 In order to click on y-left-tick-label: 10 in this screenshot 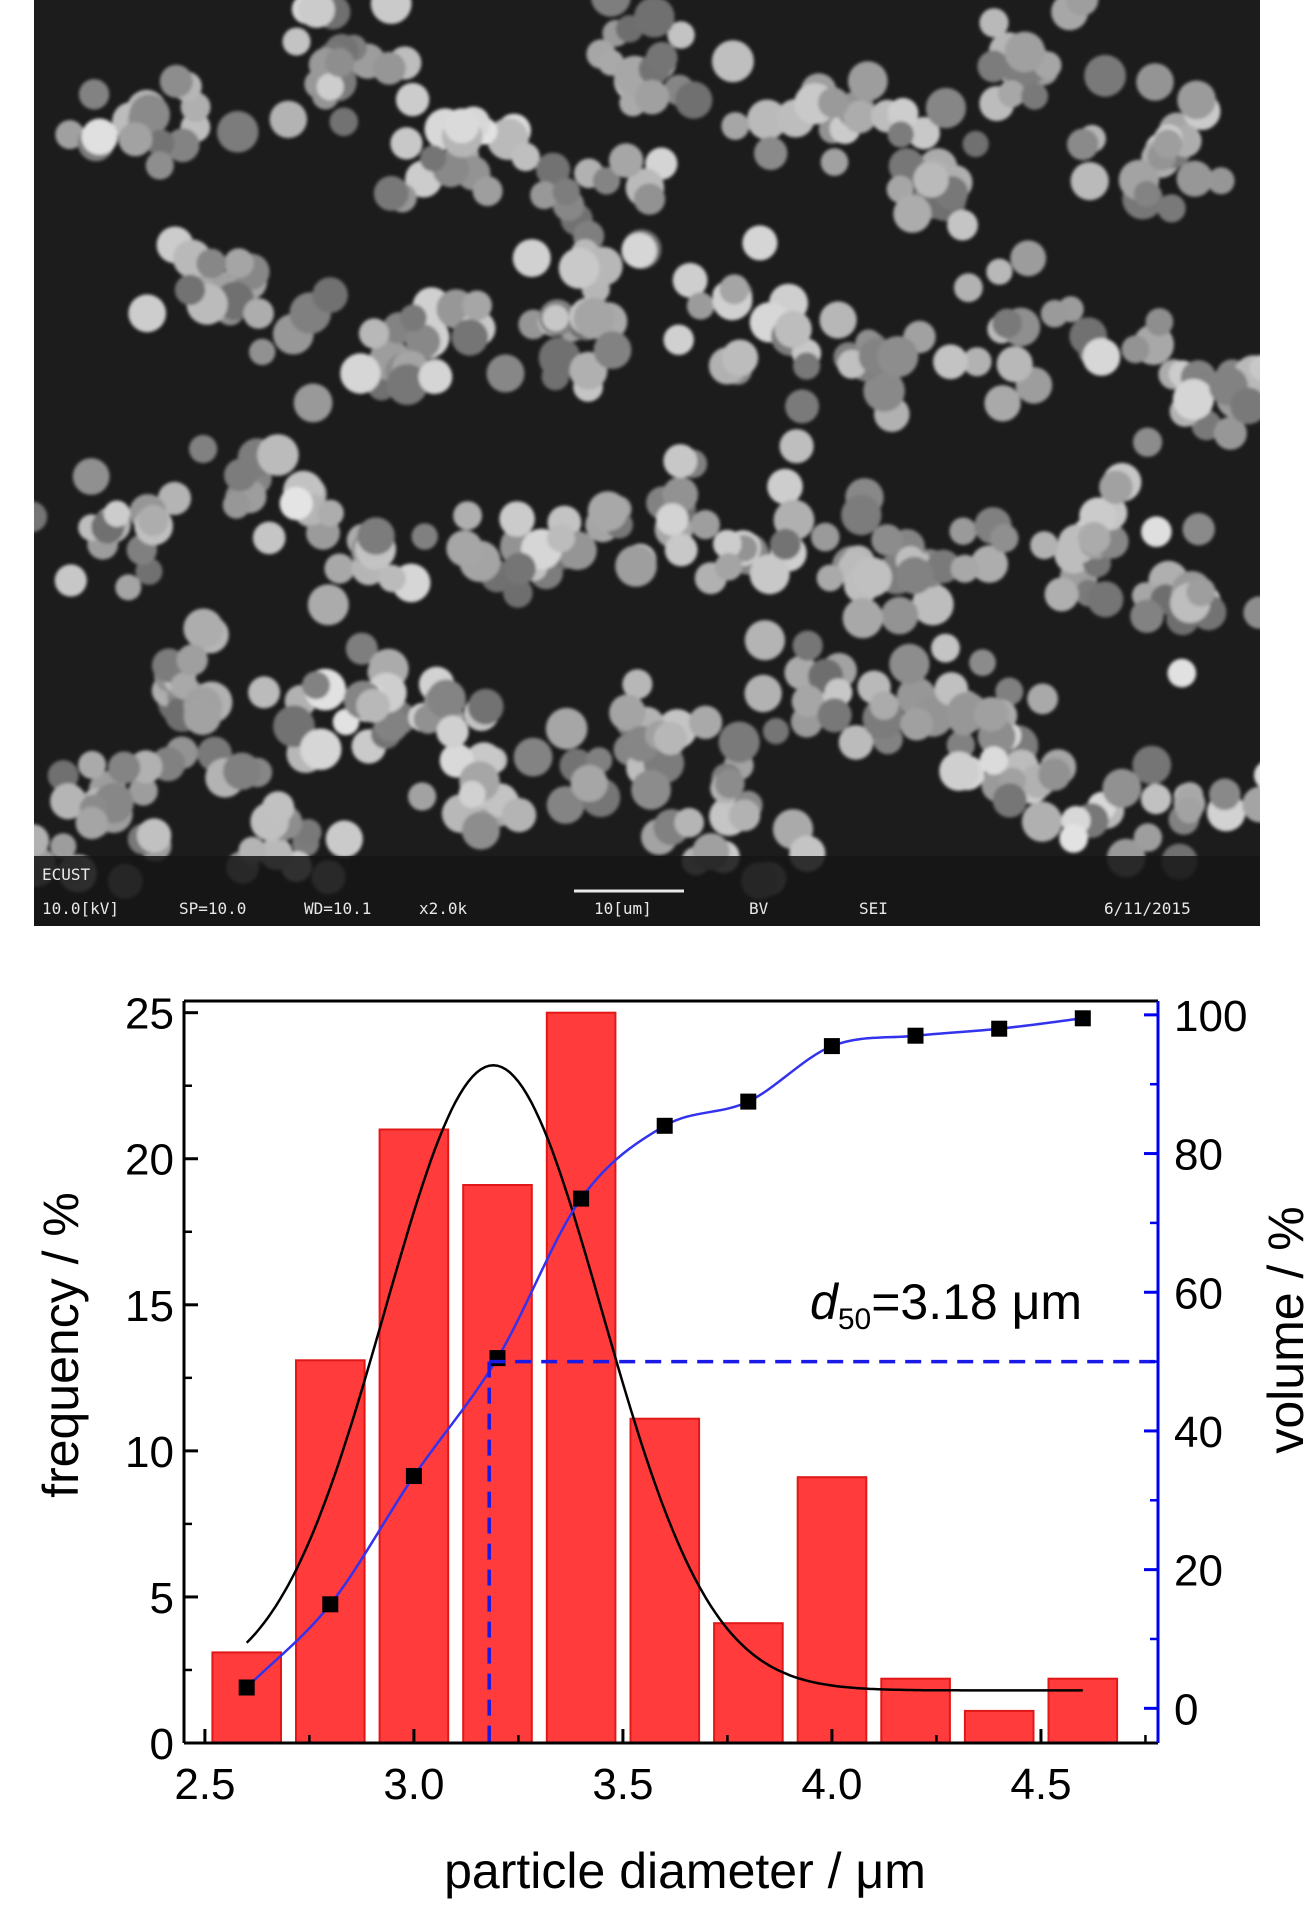, I will do `click(149, 1452)`.